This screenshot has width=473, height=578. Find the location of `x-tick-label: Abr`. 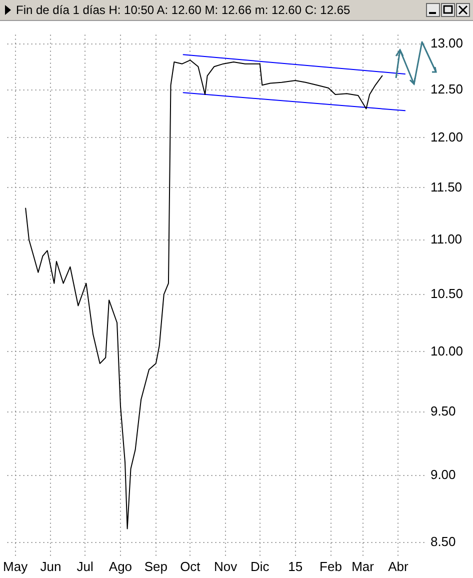

x-tick-label: Abr is located at coordinates (398, 566).